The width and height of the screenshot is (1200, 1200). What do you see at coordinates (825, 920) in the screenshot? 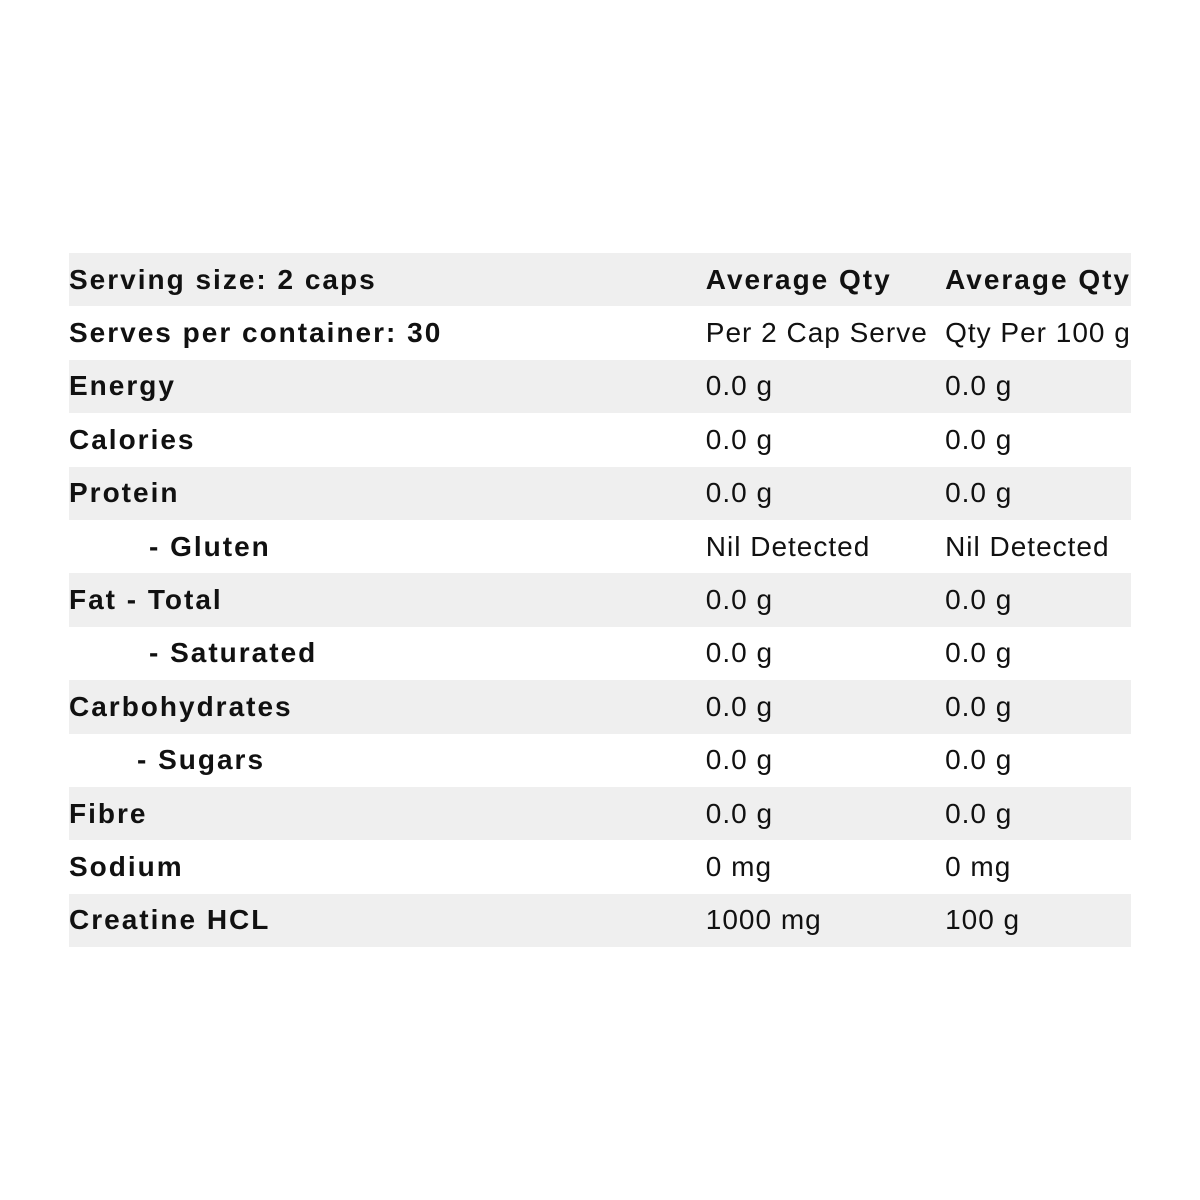
I see `nutrient-value: 1000 mg` at bounding box center [825, 920].